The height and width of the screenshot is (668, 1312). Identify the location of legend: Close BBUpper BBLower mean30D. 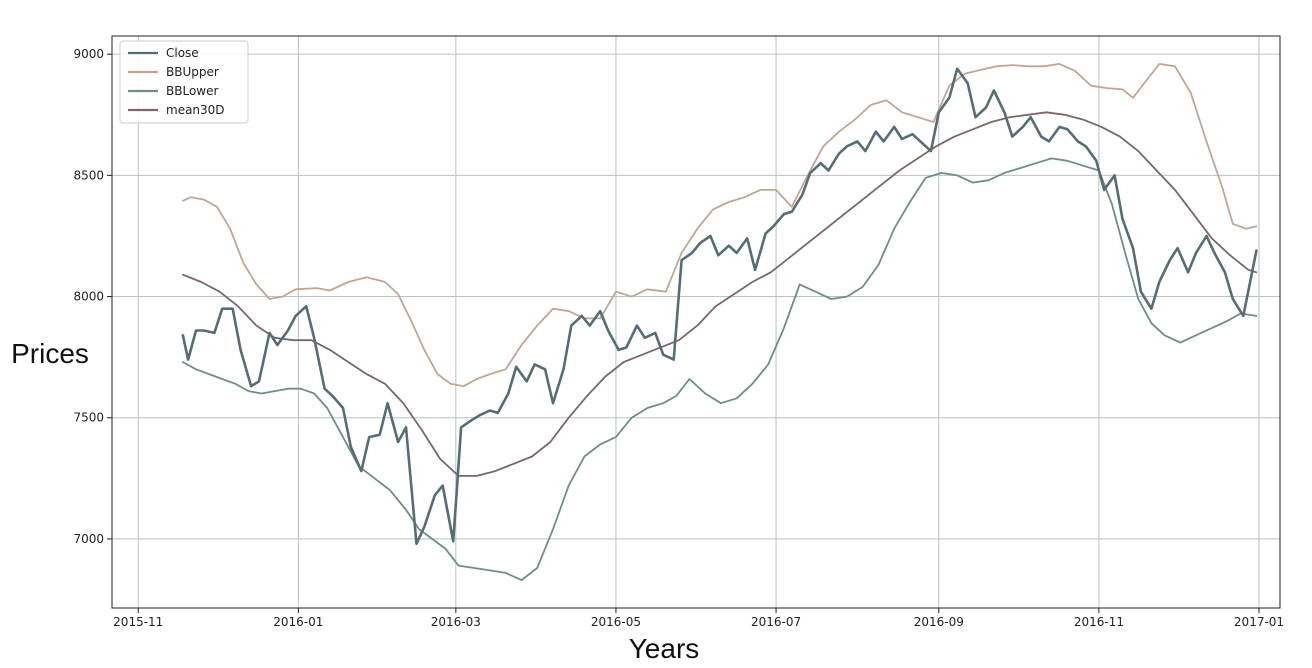
(184, 82).